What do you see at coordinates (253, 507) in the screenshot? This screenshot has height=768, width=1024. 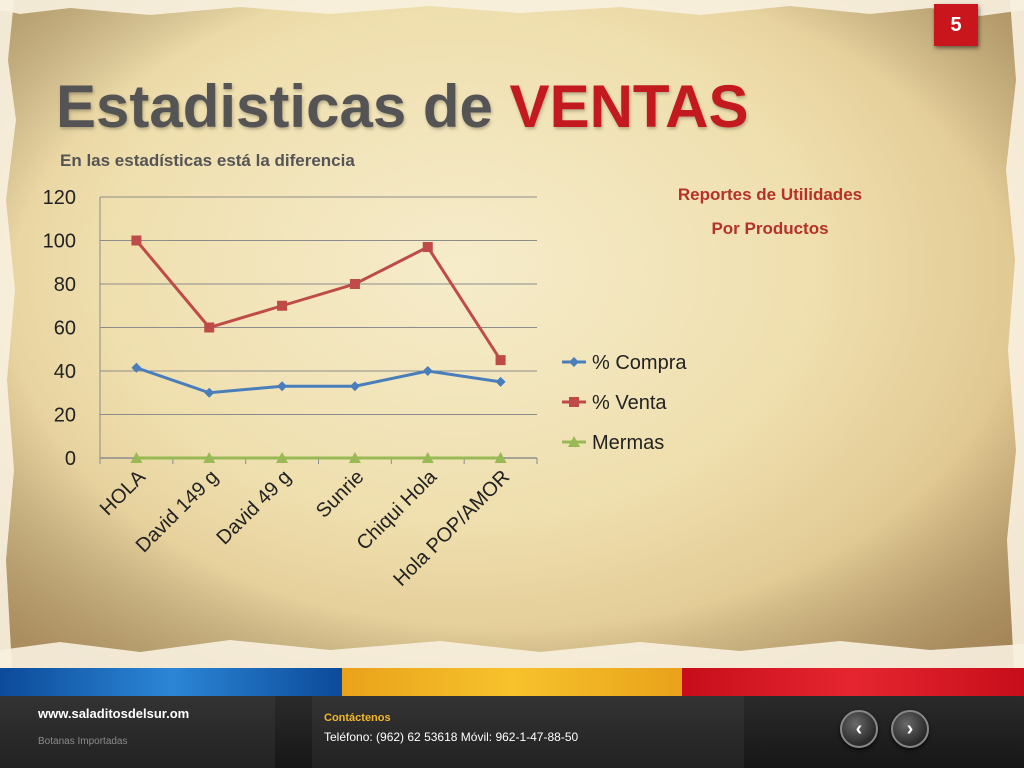 I see `x-tick-label: David 49 g` at bounding box center [253, 507].